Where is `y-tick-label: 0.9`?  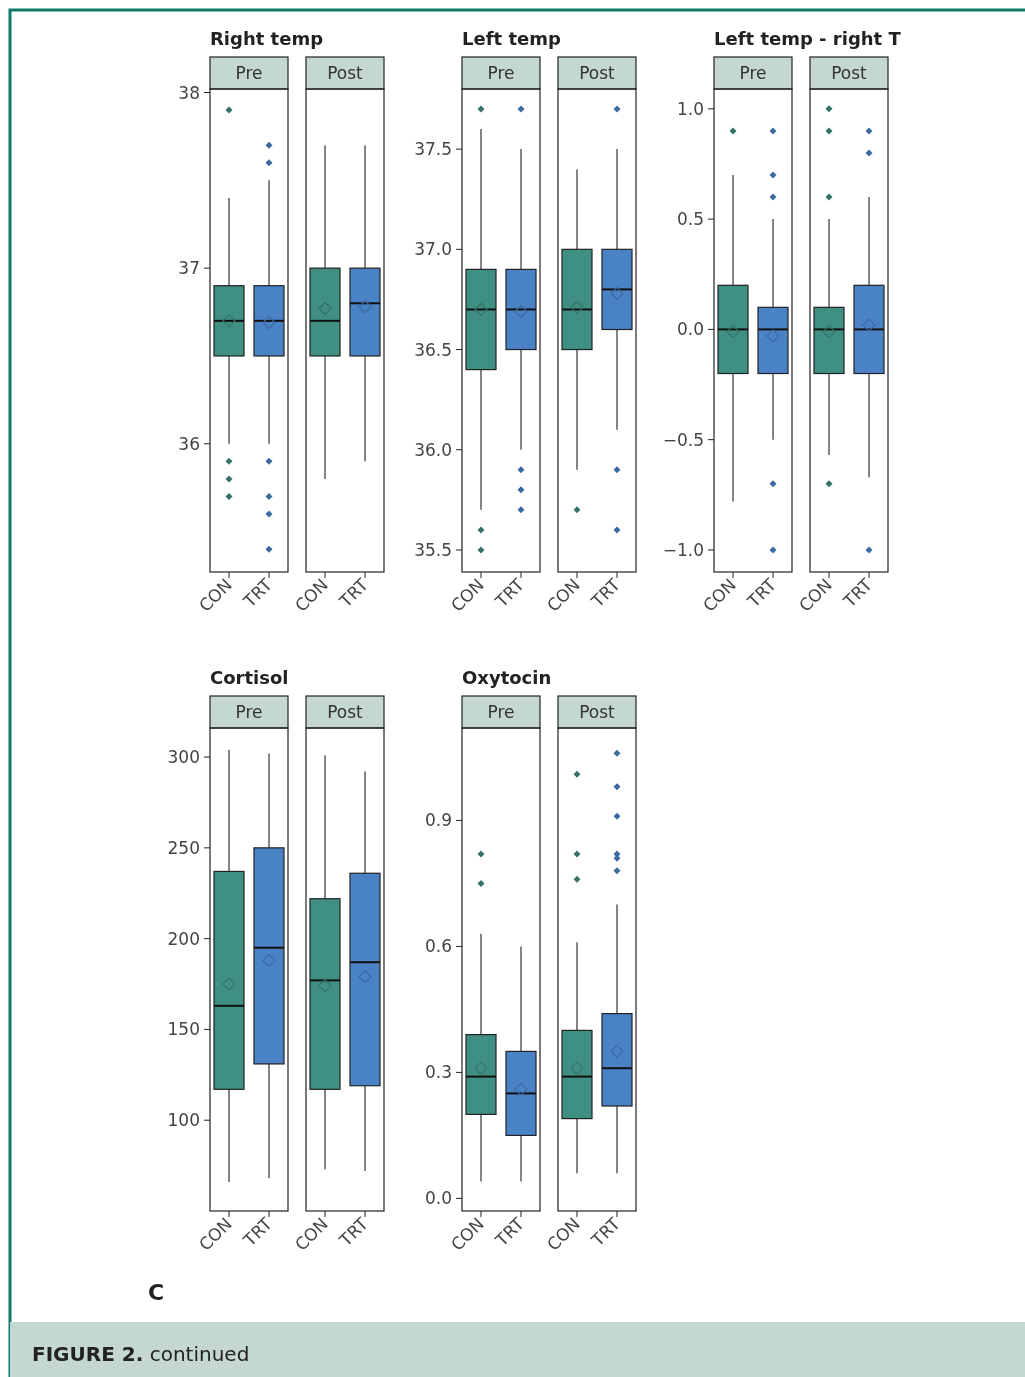 y-tick-label: 0.9 is located at coordinates (438, 820).